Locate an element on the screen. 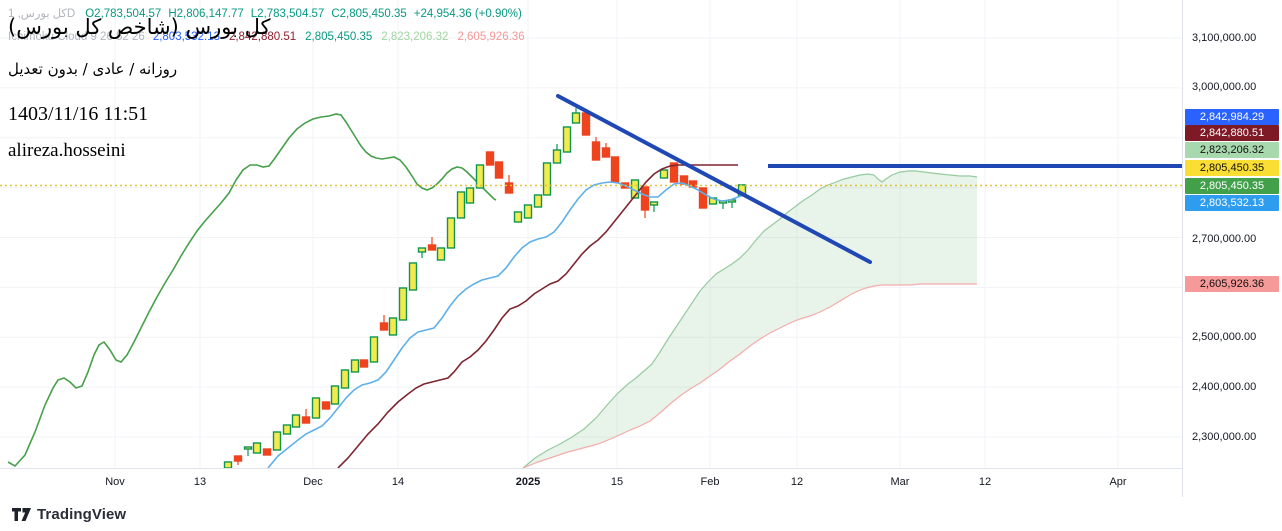  price-label: 2,842,984.29 is located at coordinates (1232, 117).